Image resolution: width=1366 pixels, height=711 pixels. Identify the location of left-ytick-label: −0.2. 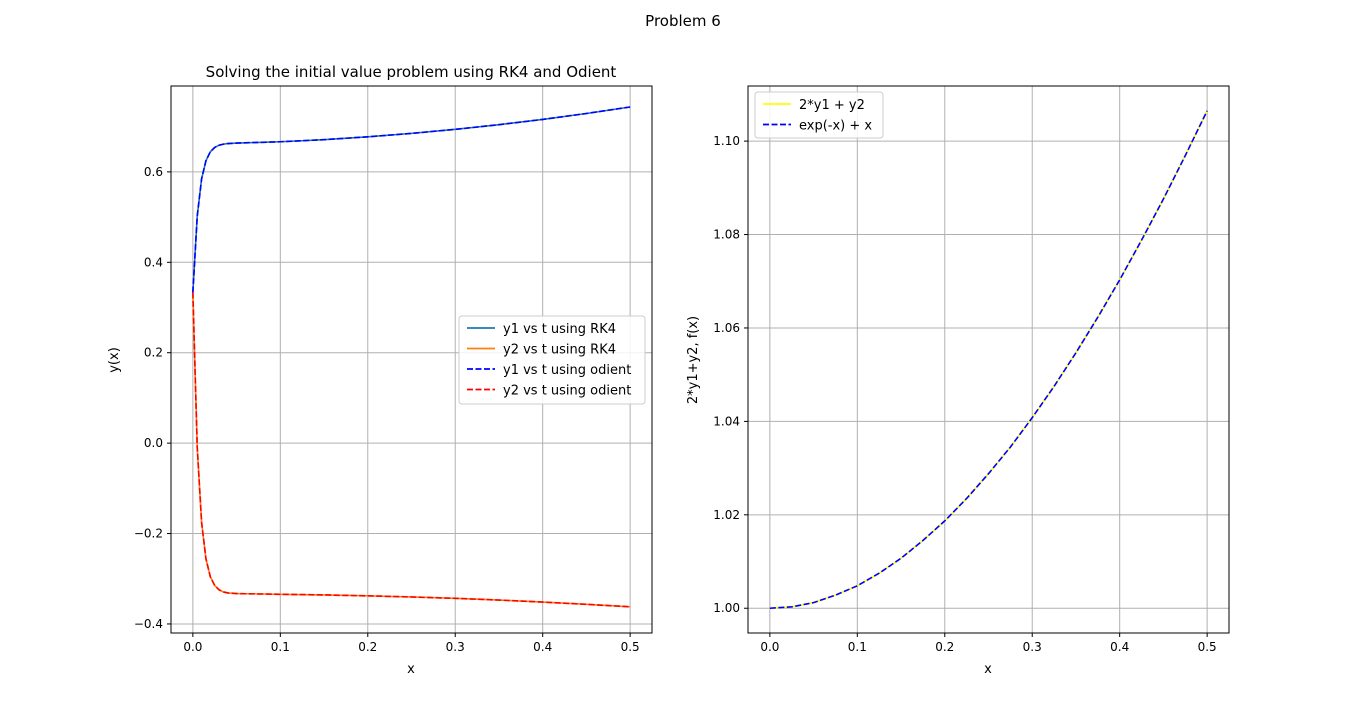
(148, 534).